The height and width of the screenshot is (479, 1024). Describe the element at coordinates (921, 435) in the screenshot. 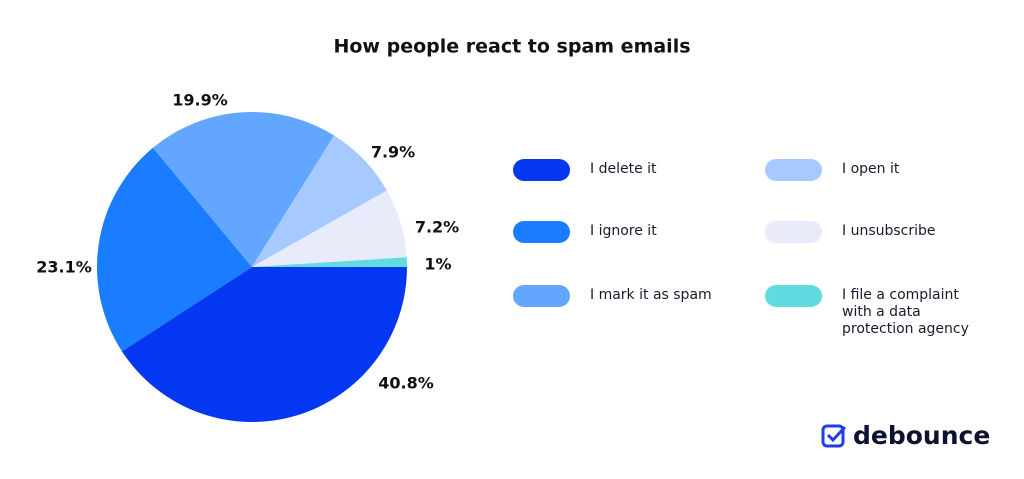

I see `logo-text: debounce` at that location.